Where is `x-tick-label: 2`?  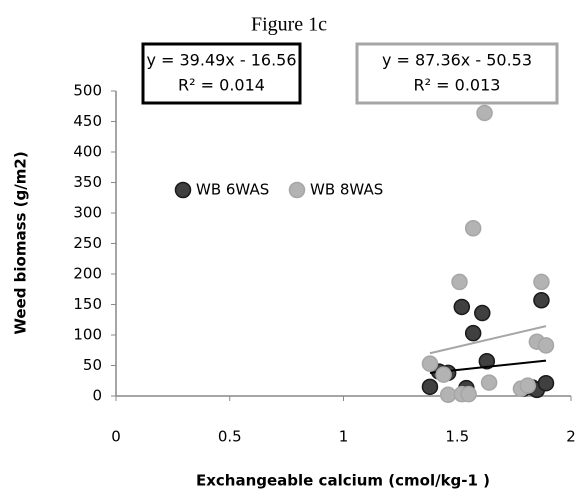
x-tick-label: 2 is located at coordinates (571, 437).